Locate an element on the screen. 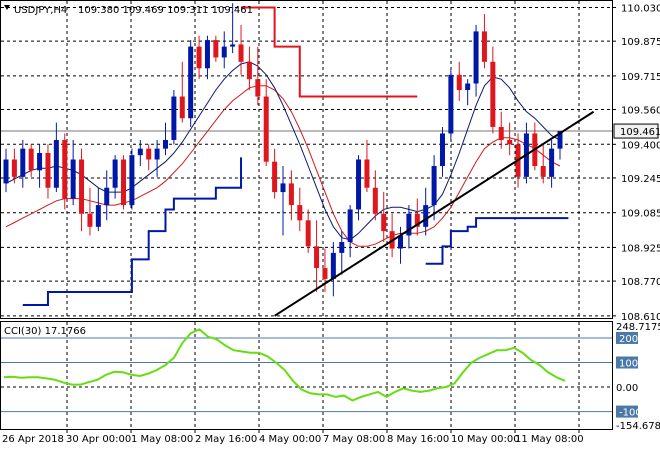  cci-tick-label: 0.00 is located at coordinates (627, 388).